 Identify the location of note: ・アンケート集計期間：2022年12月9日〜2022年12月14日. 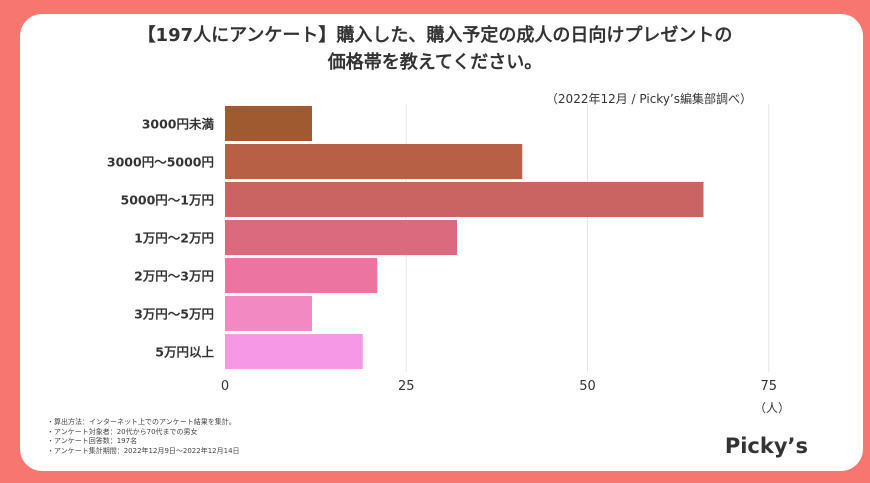
(143, 450).